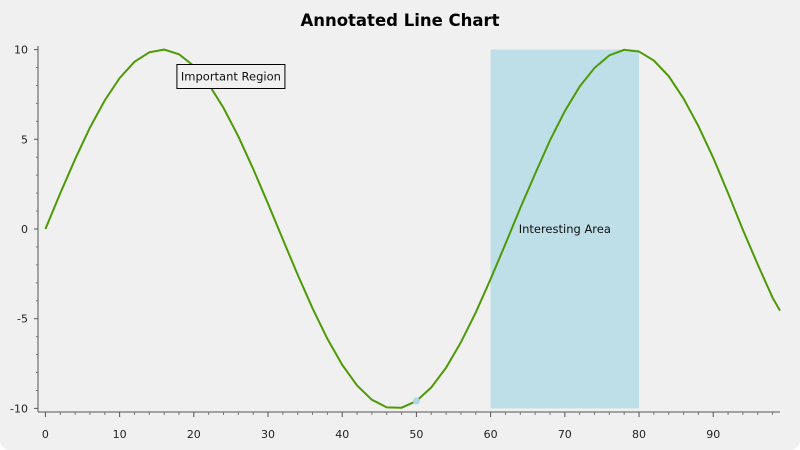 The width and height of the screenshot is (800, 450). What do you see at coordinates (713, 434) in the screenshot?
I see `x-tick-label: 90` at bounding box center [713, 434].